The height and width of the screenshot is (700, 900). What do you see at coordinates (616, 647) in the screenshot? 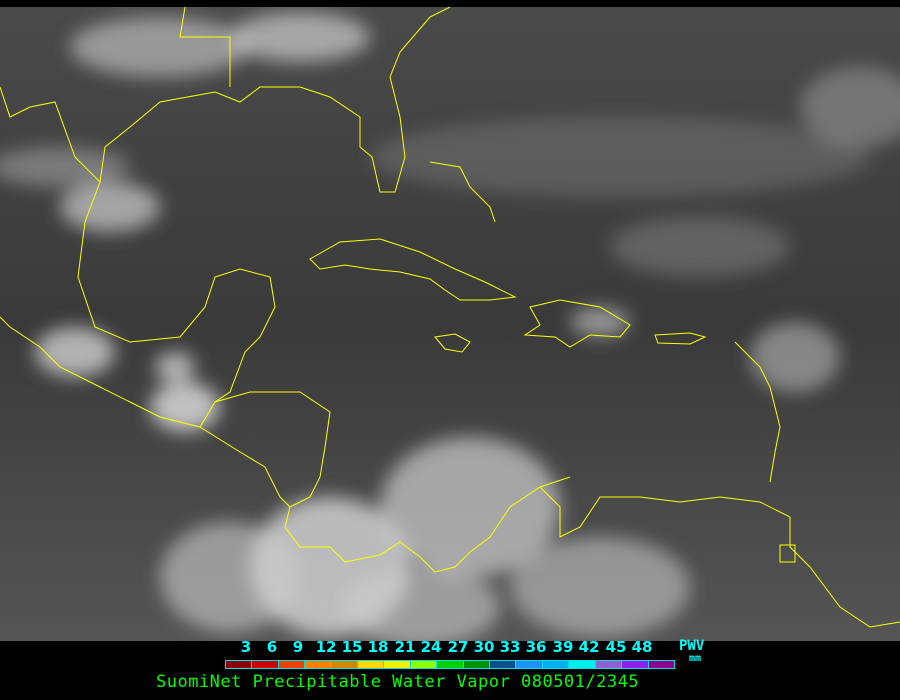
I see `legend-tick: 45` at bounding box center [616, 647].